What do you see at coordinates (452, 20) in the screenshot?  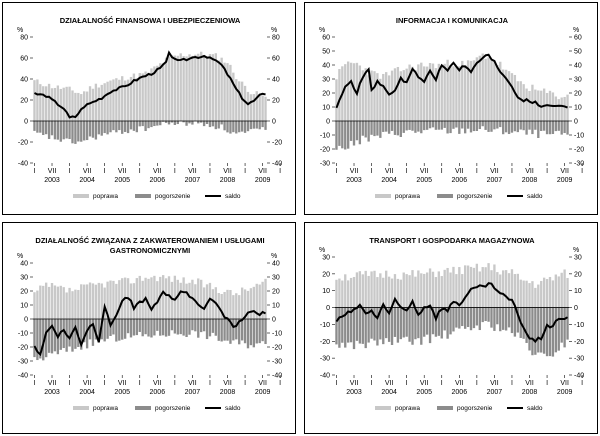 I see `chart-title-line: INFORMACJA I KOMUNIKACJA` at bounding box center [452, 20].